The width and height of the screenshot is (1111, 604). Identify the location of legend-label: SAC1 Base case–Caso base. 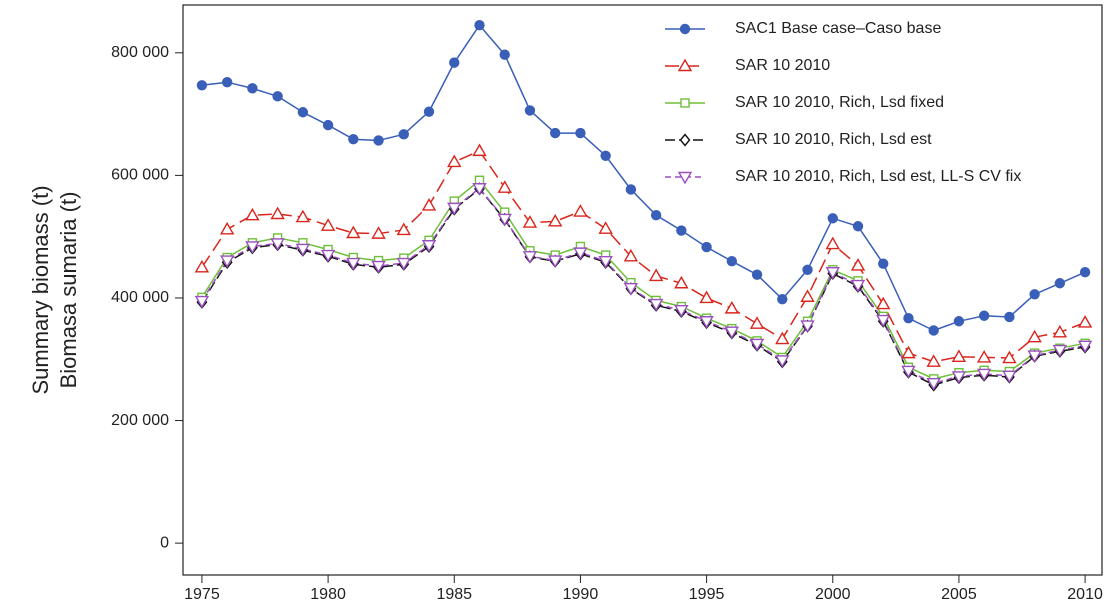
(838, 28).